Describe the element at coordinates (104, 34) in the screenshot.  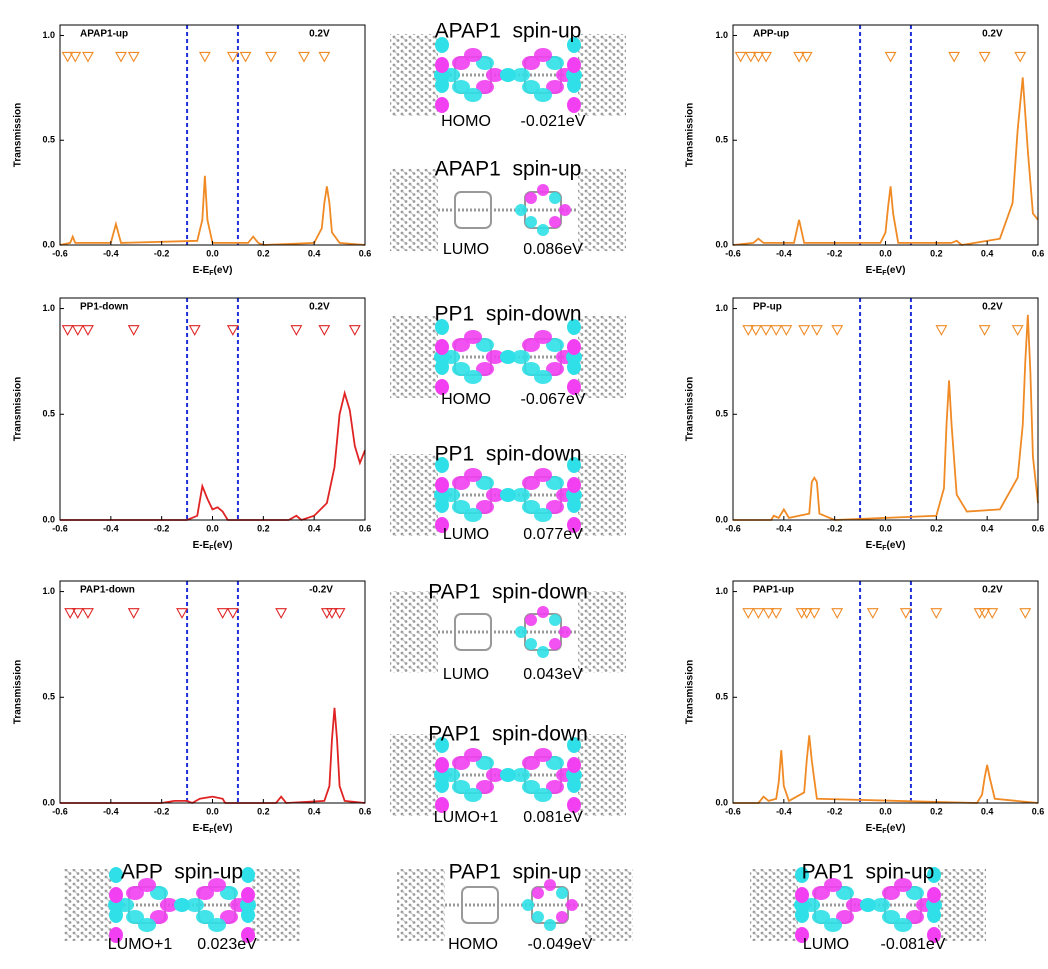
I see `chart-title: APAP1-up` at that location.